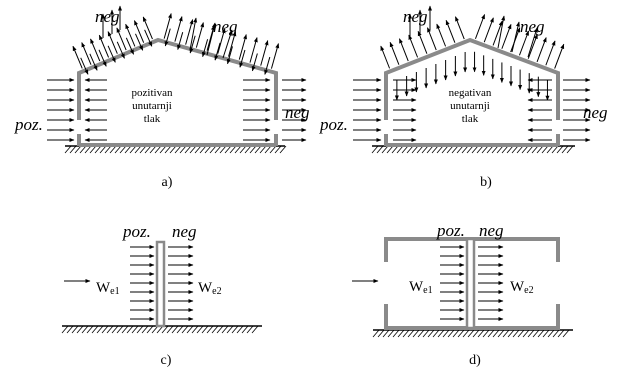 The height and width of the screenshot is (371, 622). What do you see at coordinates (475, 360) in the screenshot?
I see `panel-d-caption: d)` at bounding box center [475, 360].